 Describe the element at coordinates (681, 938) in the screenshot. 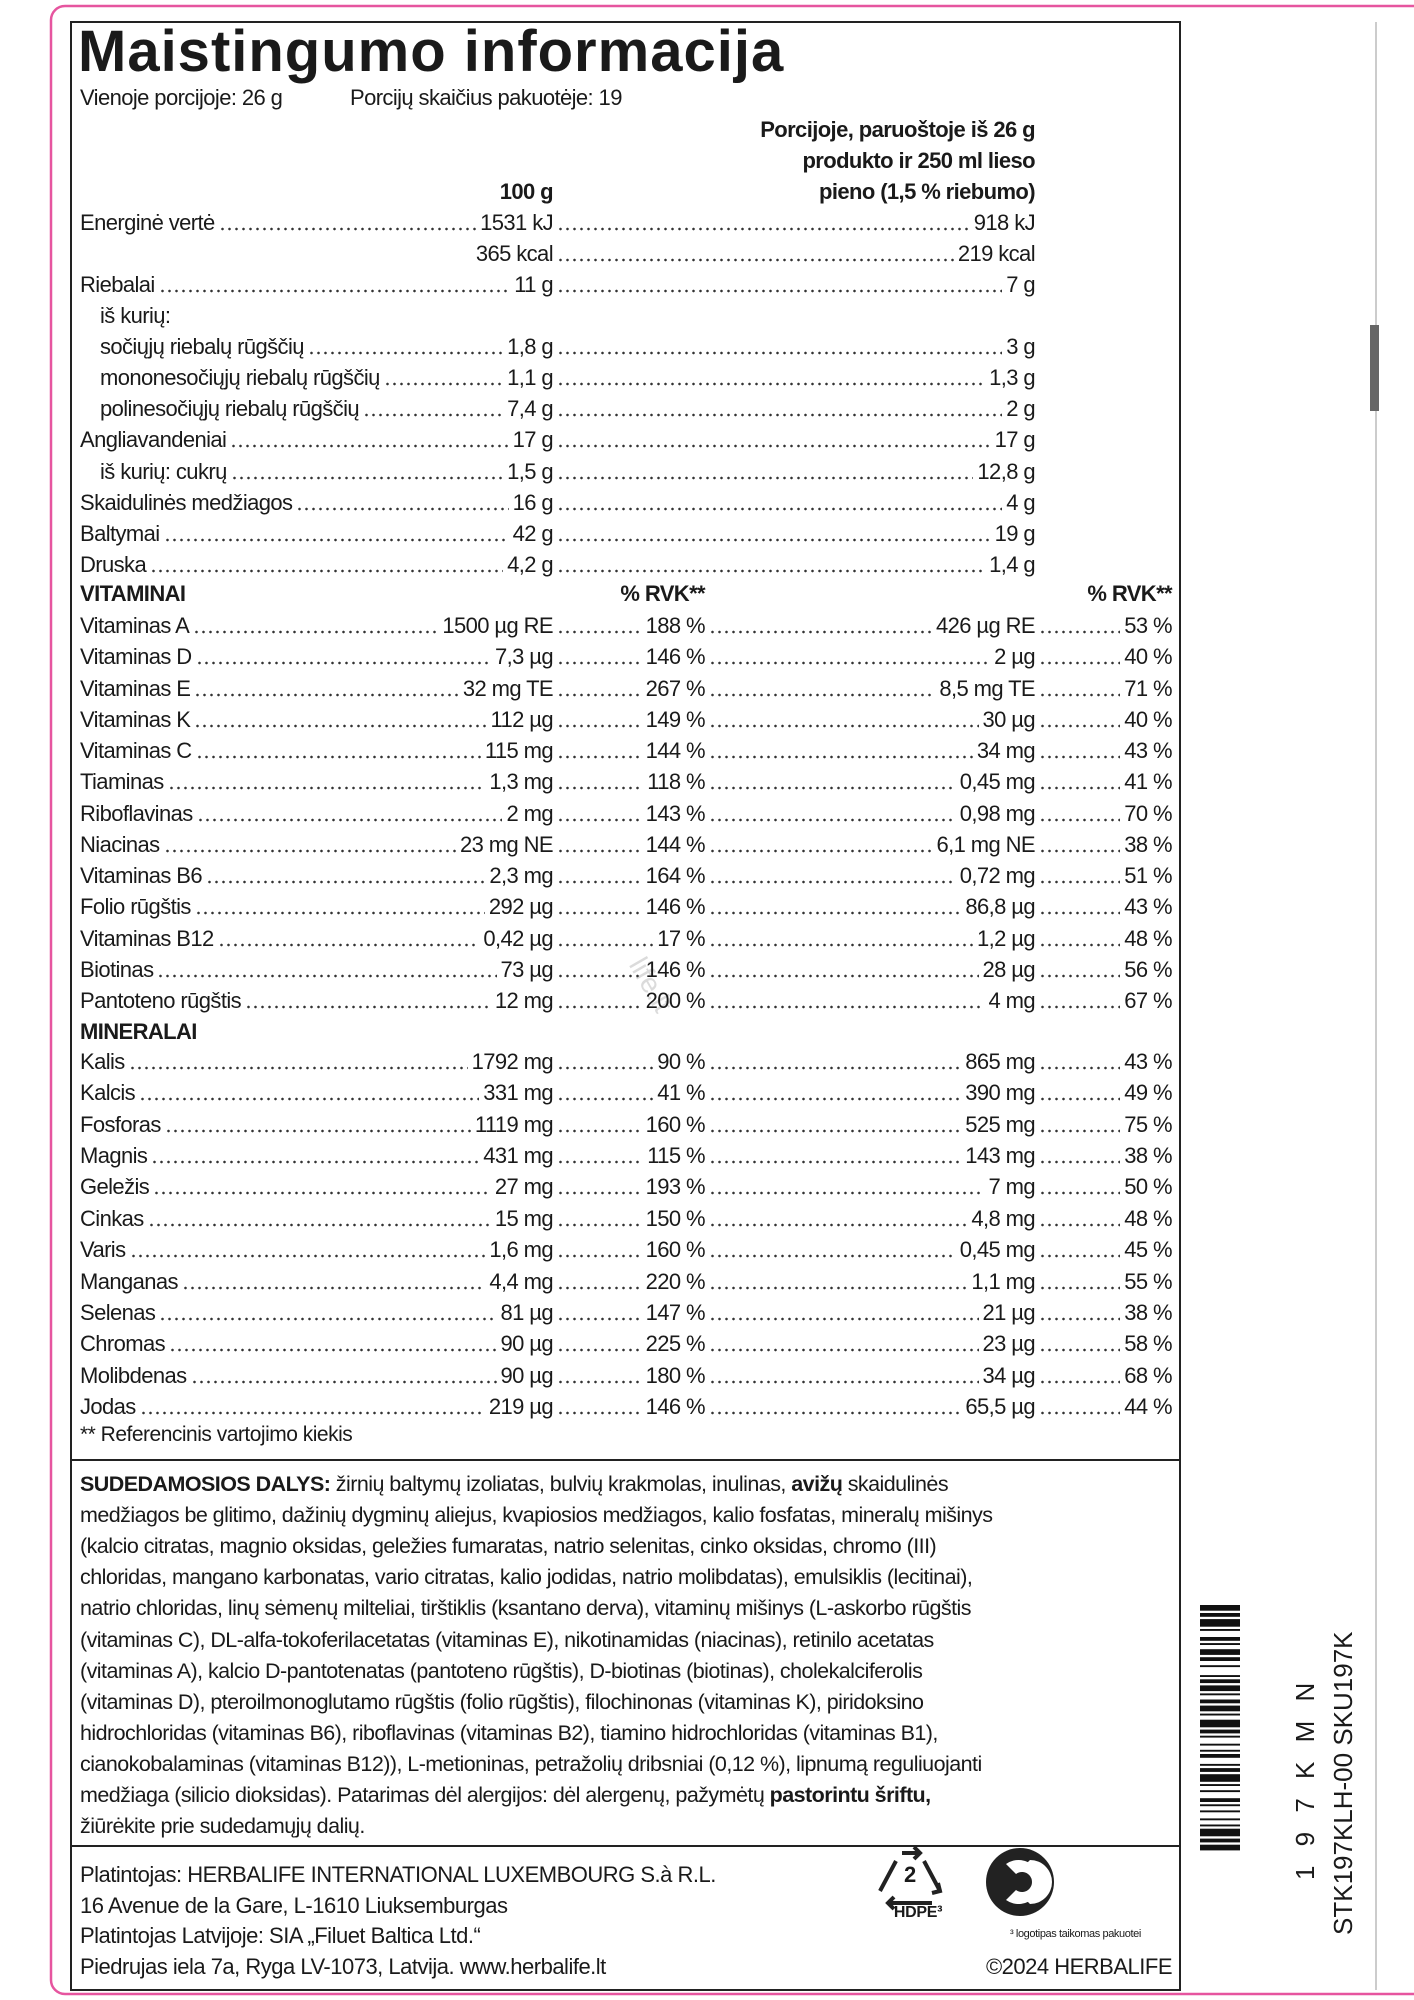

I see `rvk-per100: 17 %` at that location.